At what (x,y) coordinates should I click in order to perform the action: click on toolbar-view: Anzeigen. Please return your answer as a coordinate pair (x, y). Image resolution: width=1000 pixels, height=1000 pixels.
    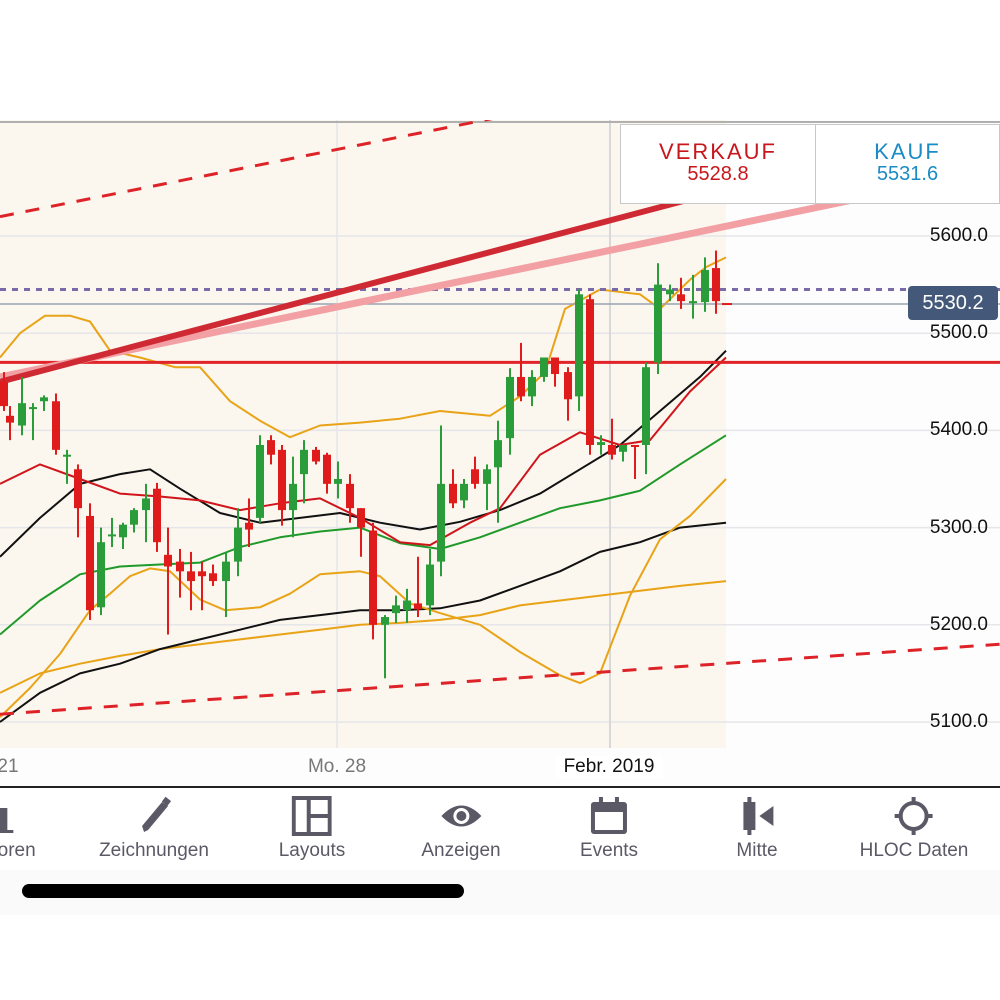
    Looking at the image, I should click on (461, 828).